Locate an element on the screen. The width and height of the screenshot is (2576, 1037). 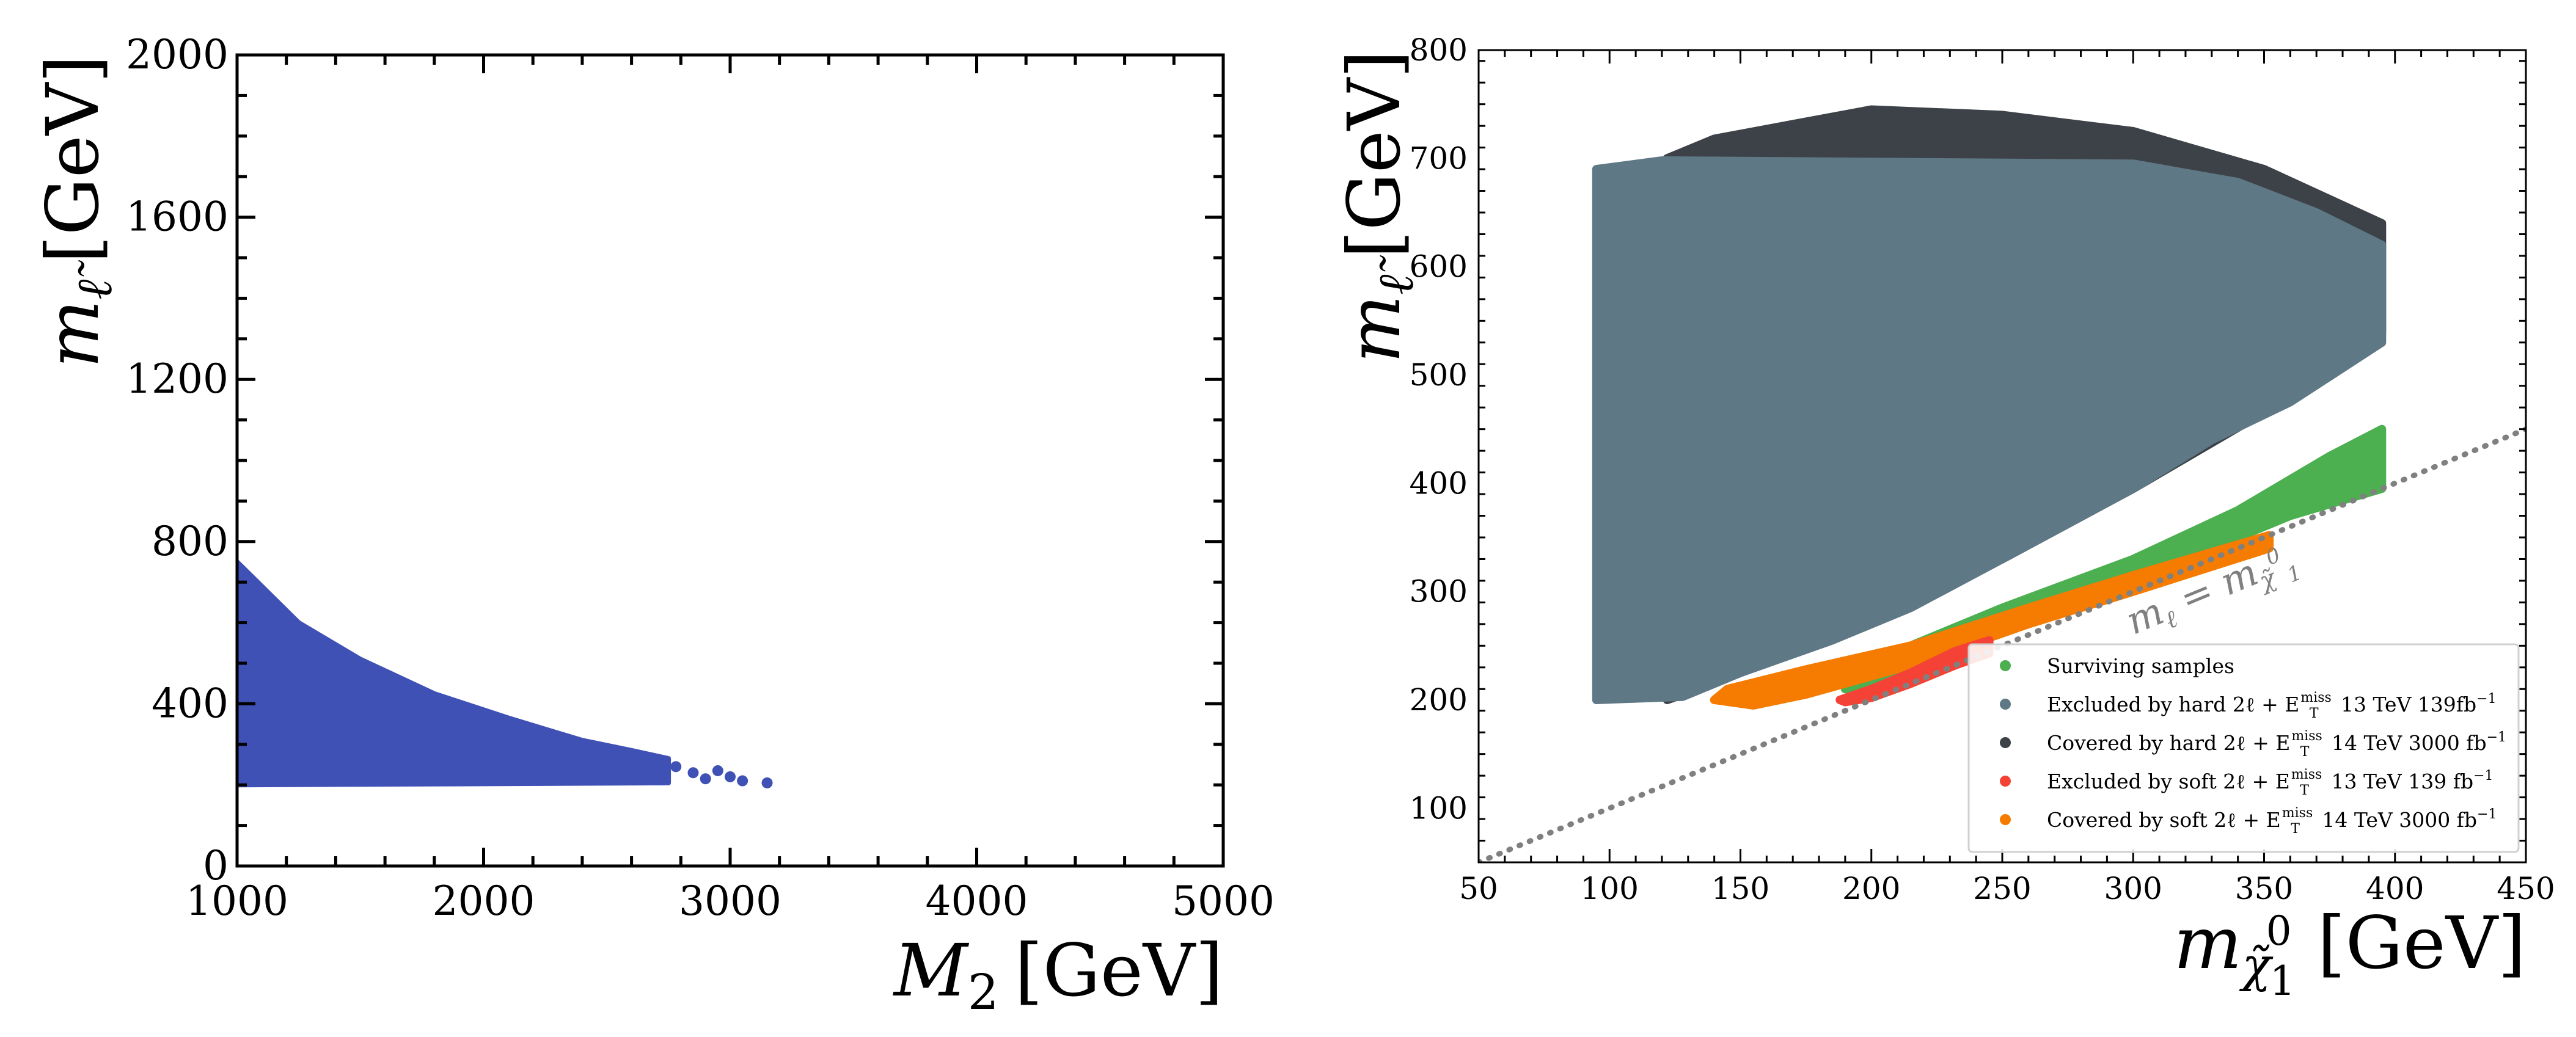
y-tick-label: 2000 is located at coordinates (177, 54).